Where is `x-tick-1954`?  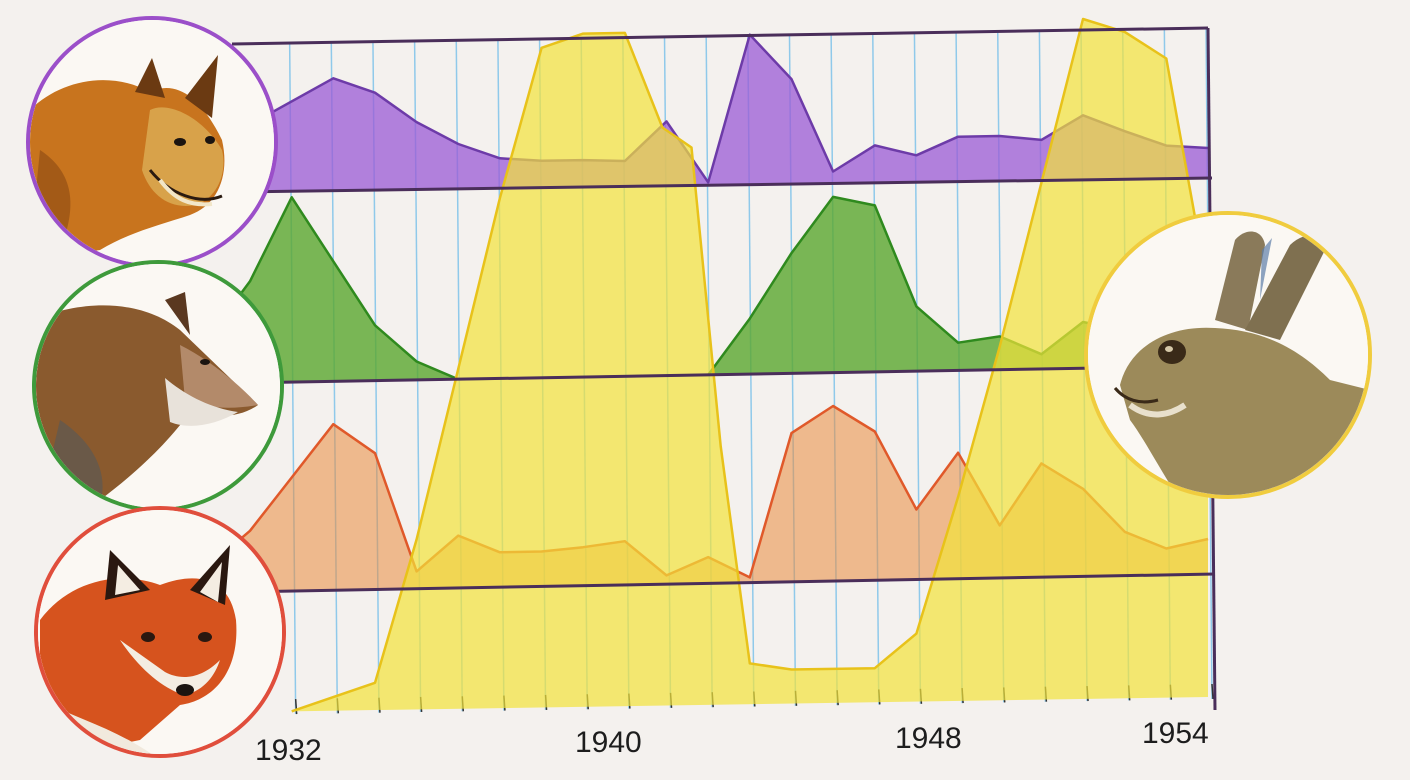 x-tick-1954 is located at coordinates (1212, 691).